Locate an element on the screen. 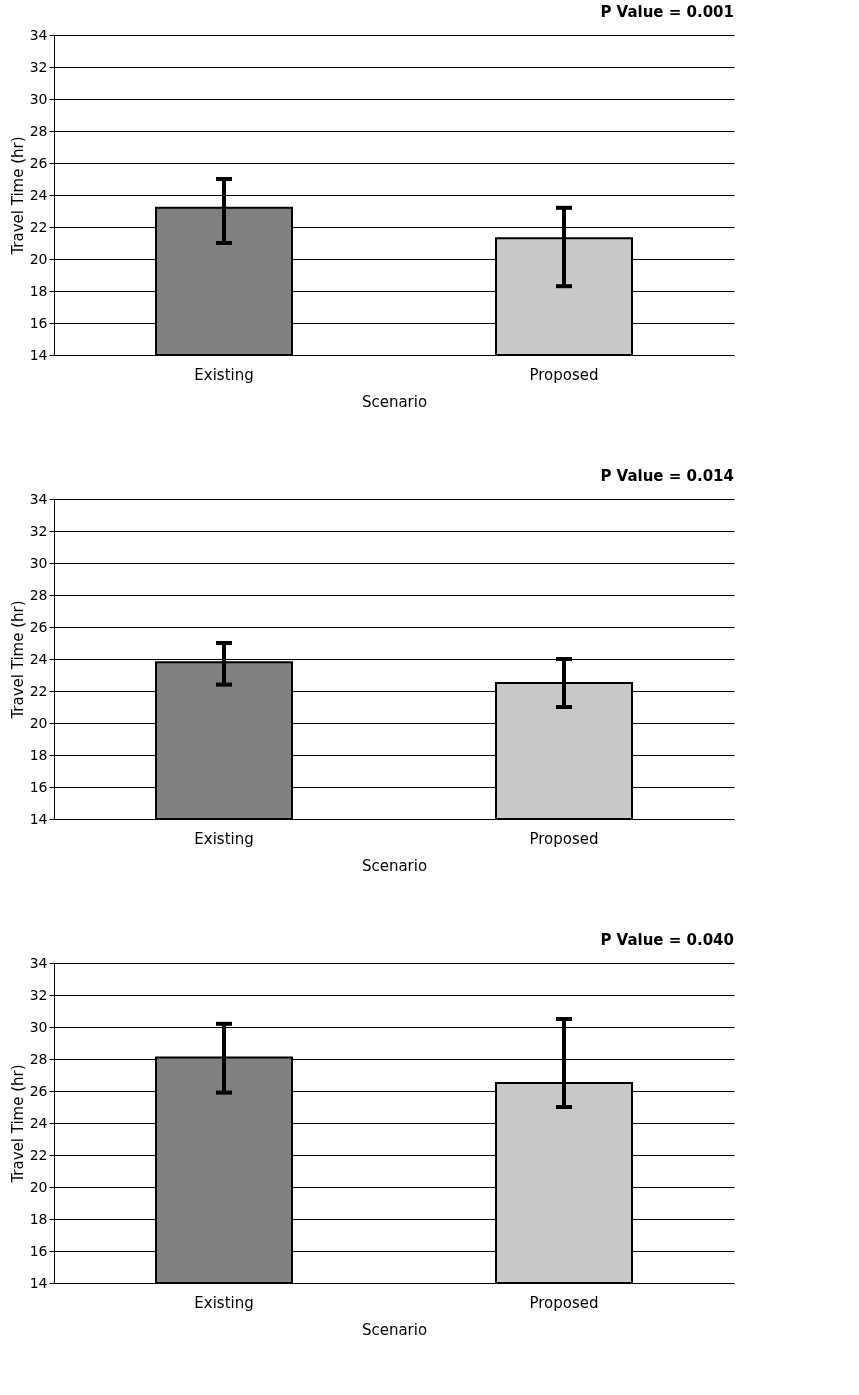 The height and width of the screenshot is (1395, 859). chart-title: P Value = 0.001 is located at coordinates (667, 12).